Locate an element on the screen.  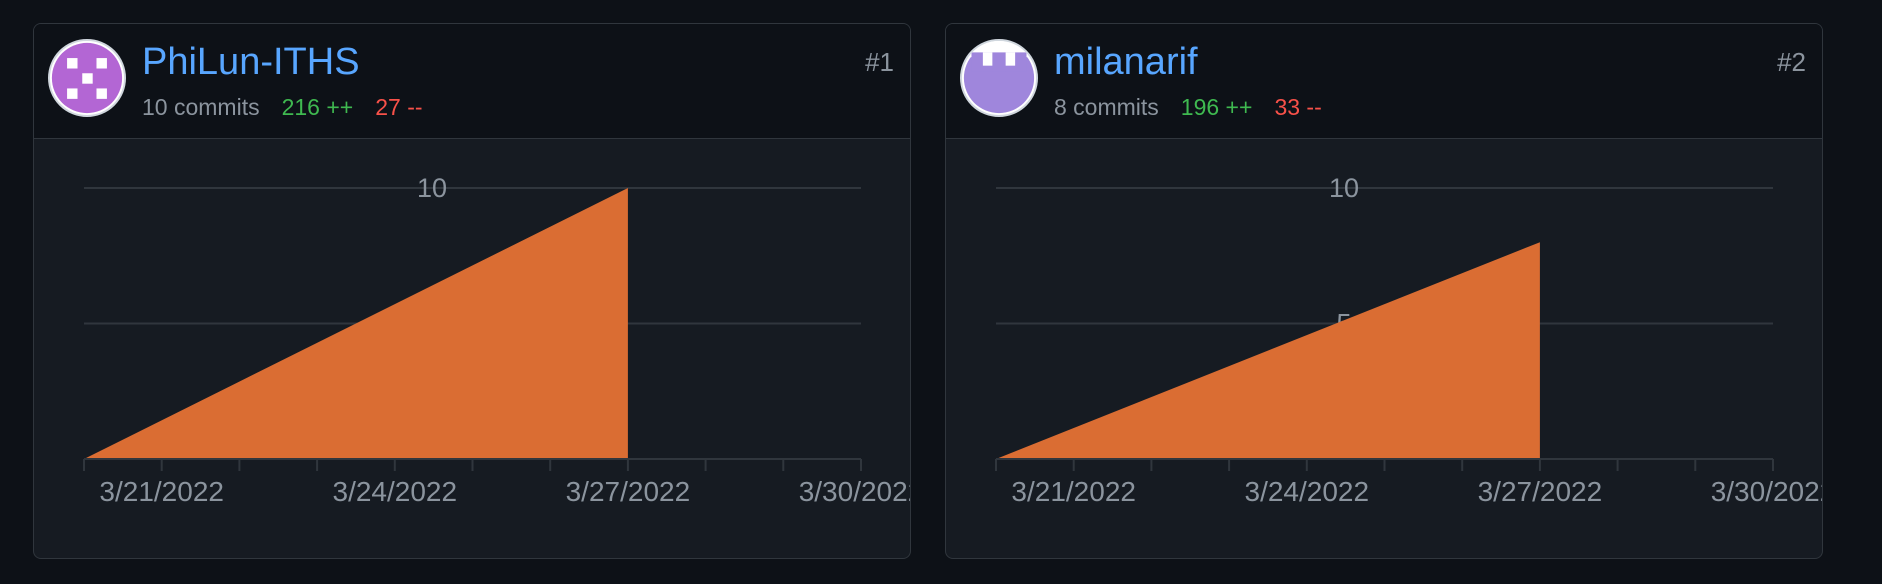
additions-count: 196 ++ is located at coordinates (1216, 107).